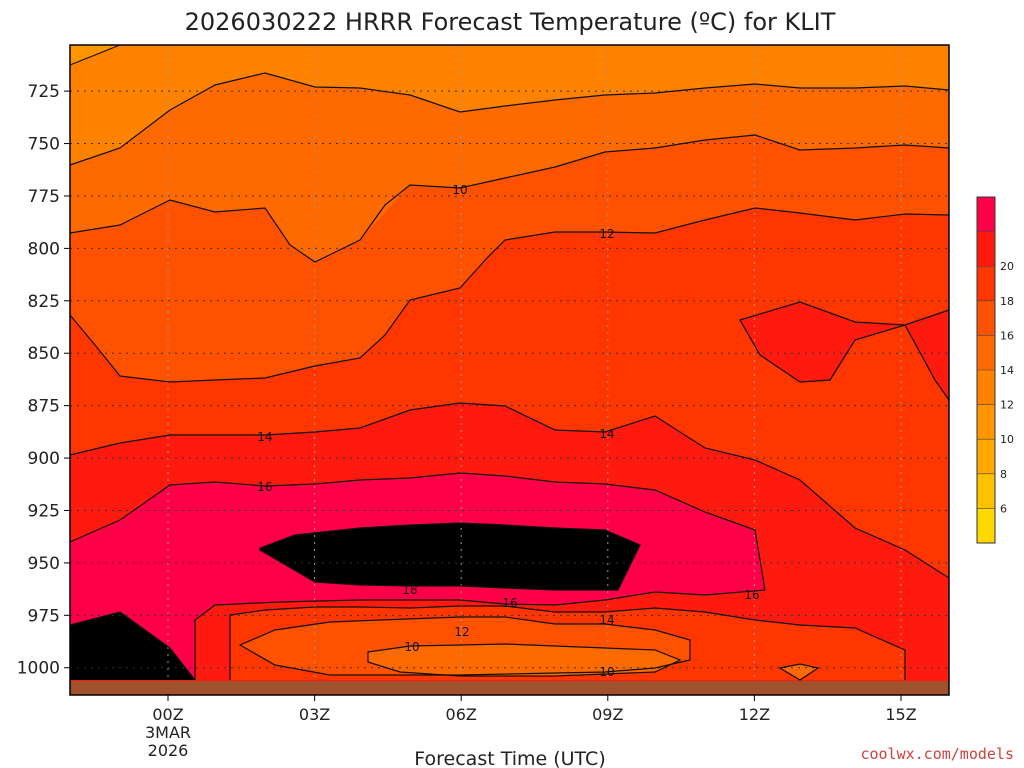 The image size is (1024, 768). I want to click on y-tick-label: 750, so click(44, 145).